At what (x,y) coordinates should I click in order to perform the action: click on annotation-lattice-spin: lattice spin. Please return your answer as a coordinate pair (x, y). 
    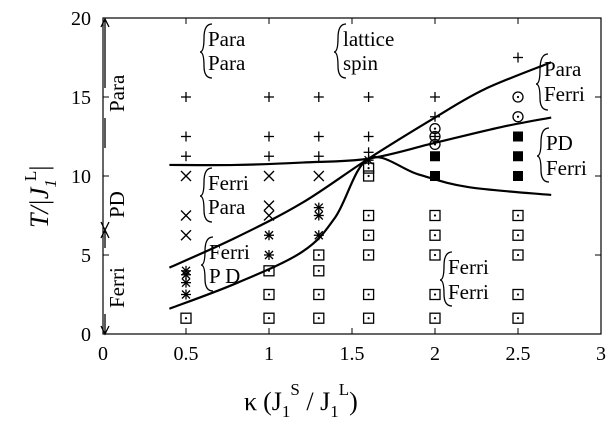
    Looking at the image, I should click on (363, 51).